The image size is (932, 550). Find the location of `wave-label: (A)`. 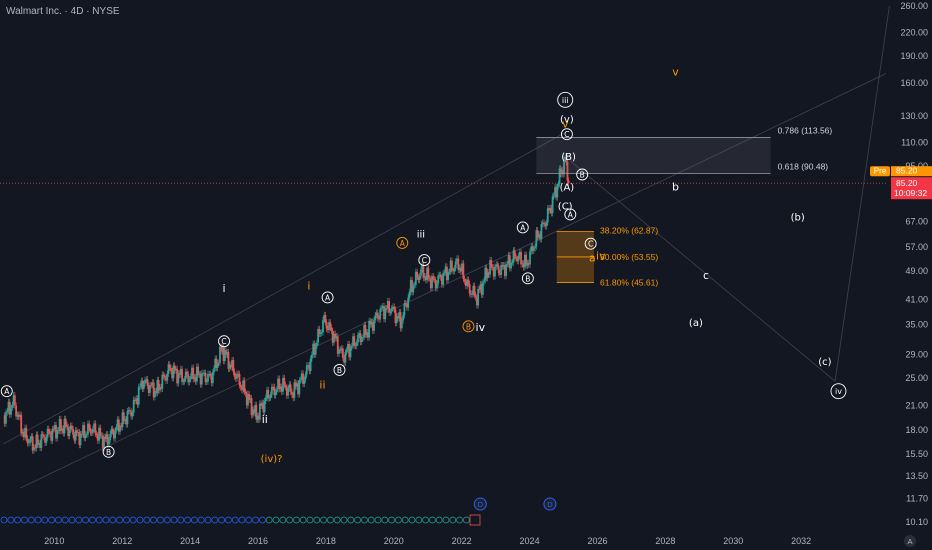

wave-label: (A) is located at coordinates (567, 187).